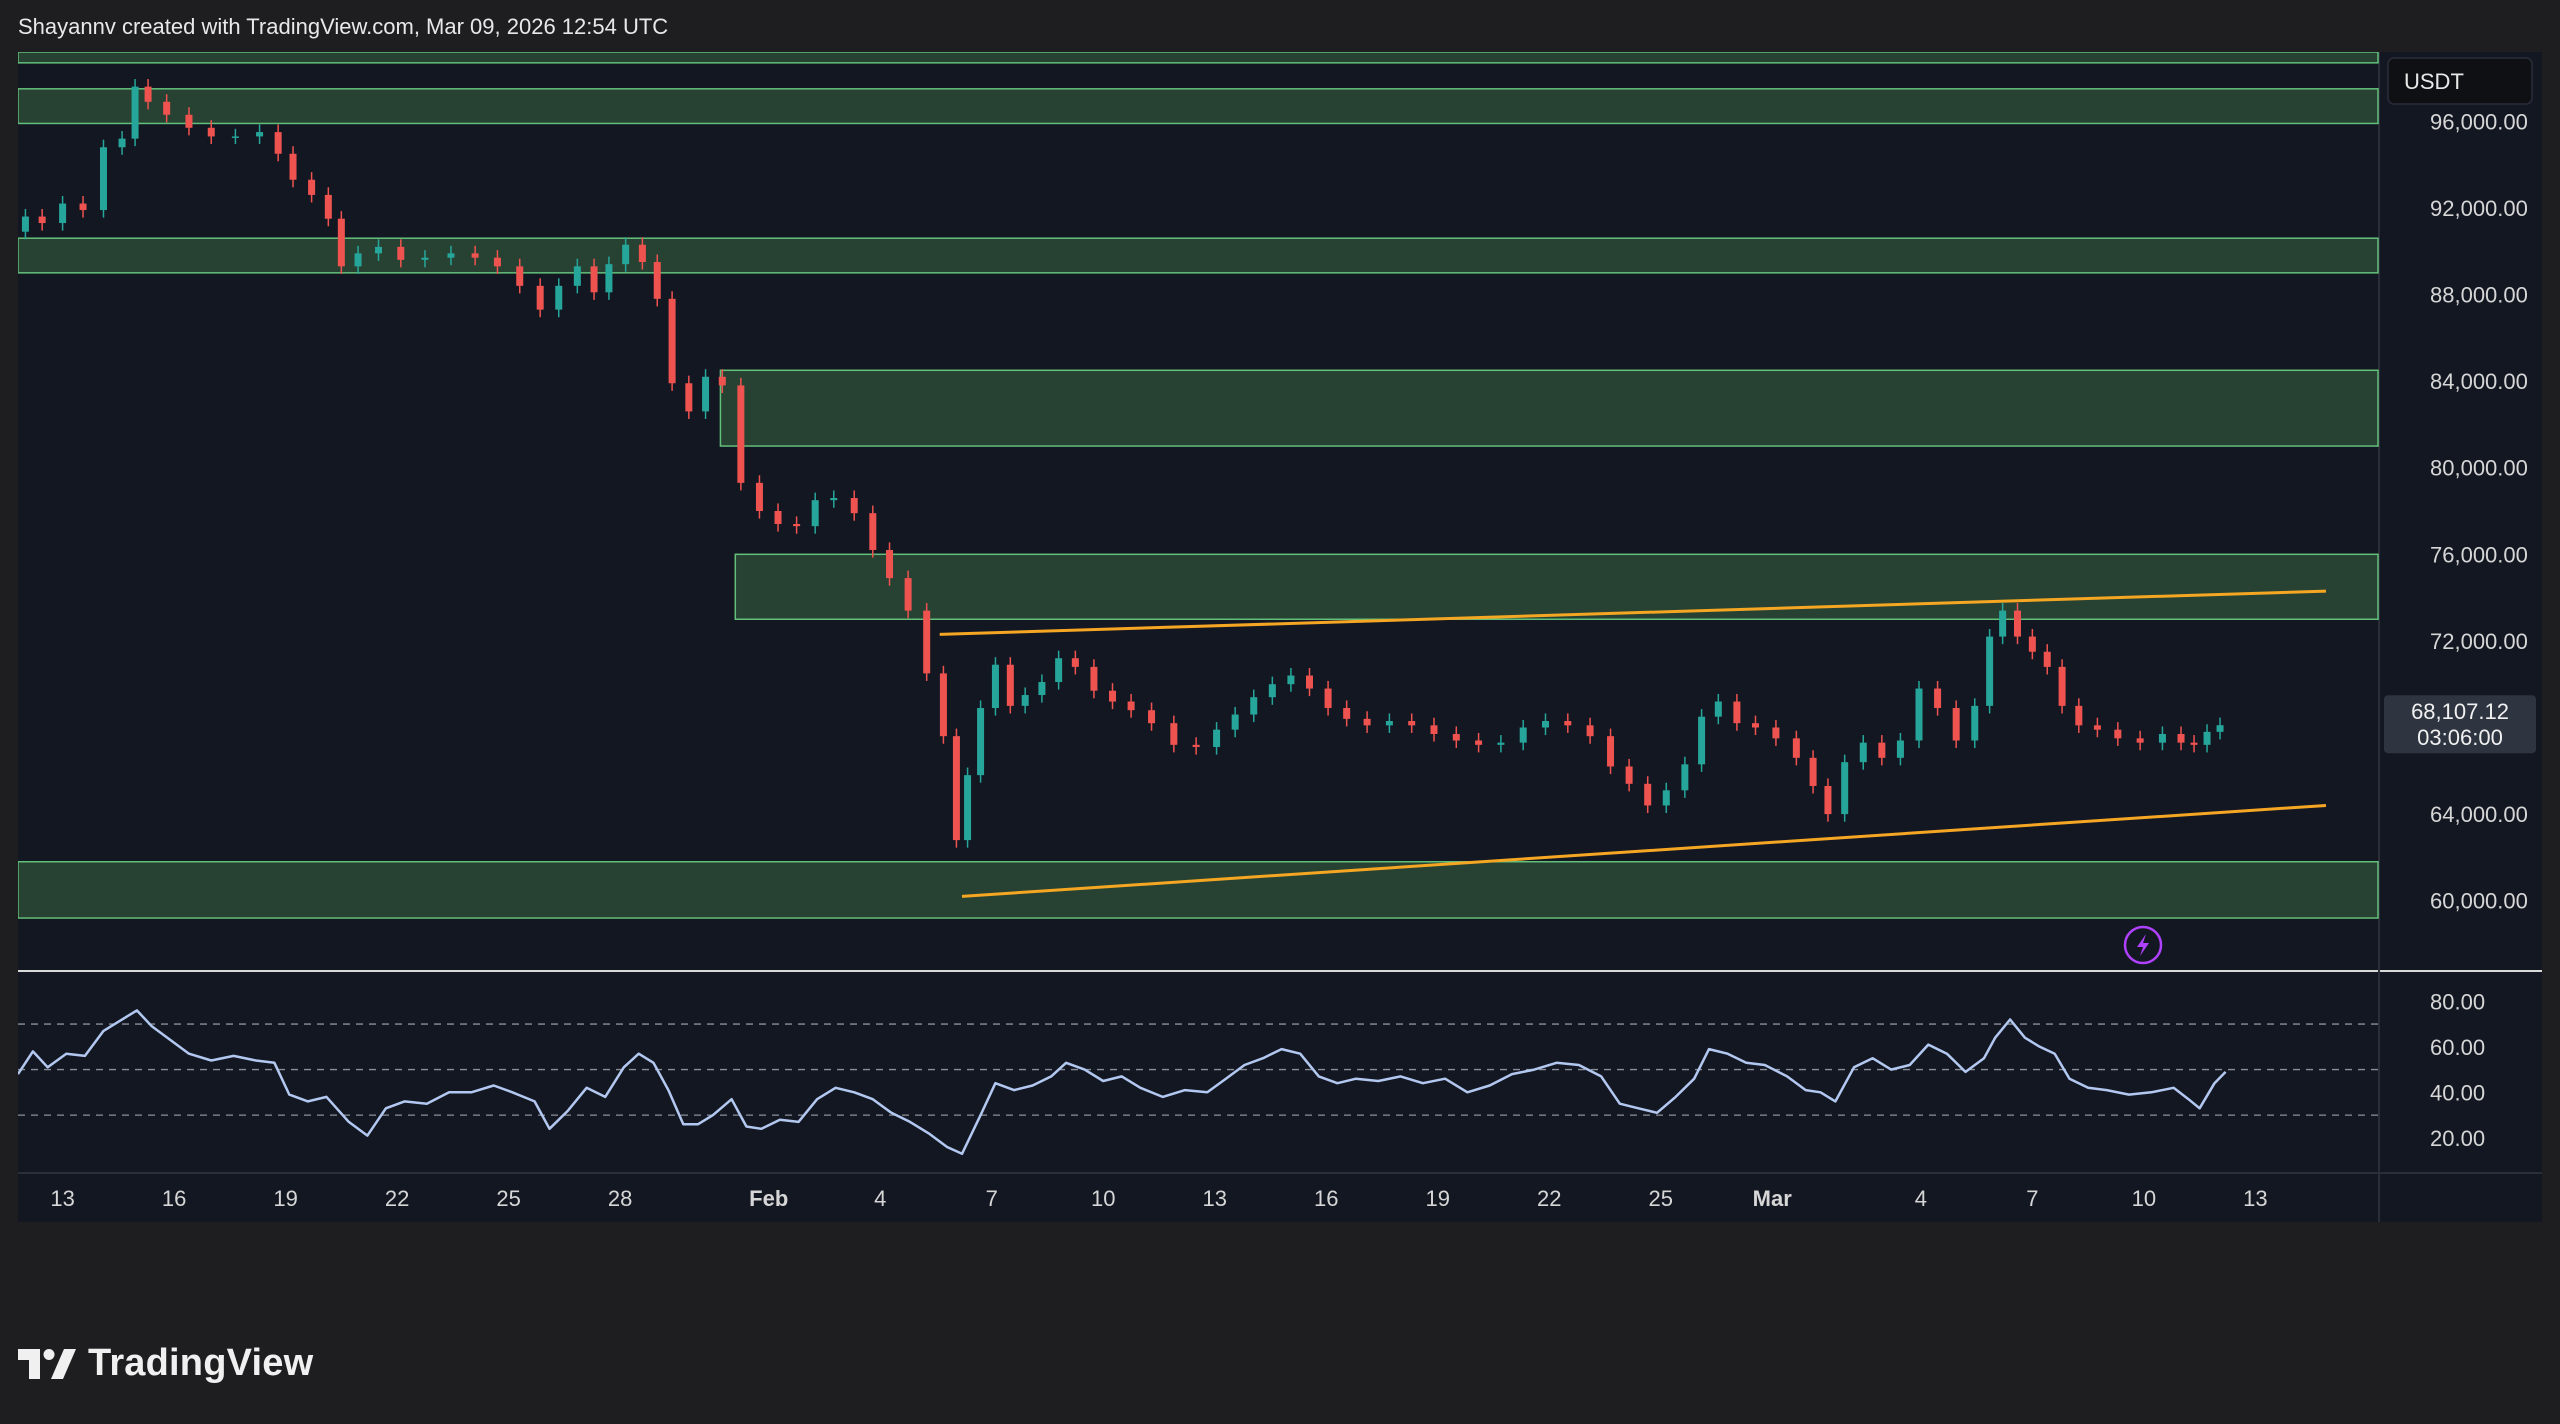 The height and width of the screenshot is (1424, 2560). Describe the element at coordinates (165, 1363) in the screenshot. I see `tradingview-logo: TradingView` at that location.